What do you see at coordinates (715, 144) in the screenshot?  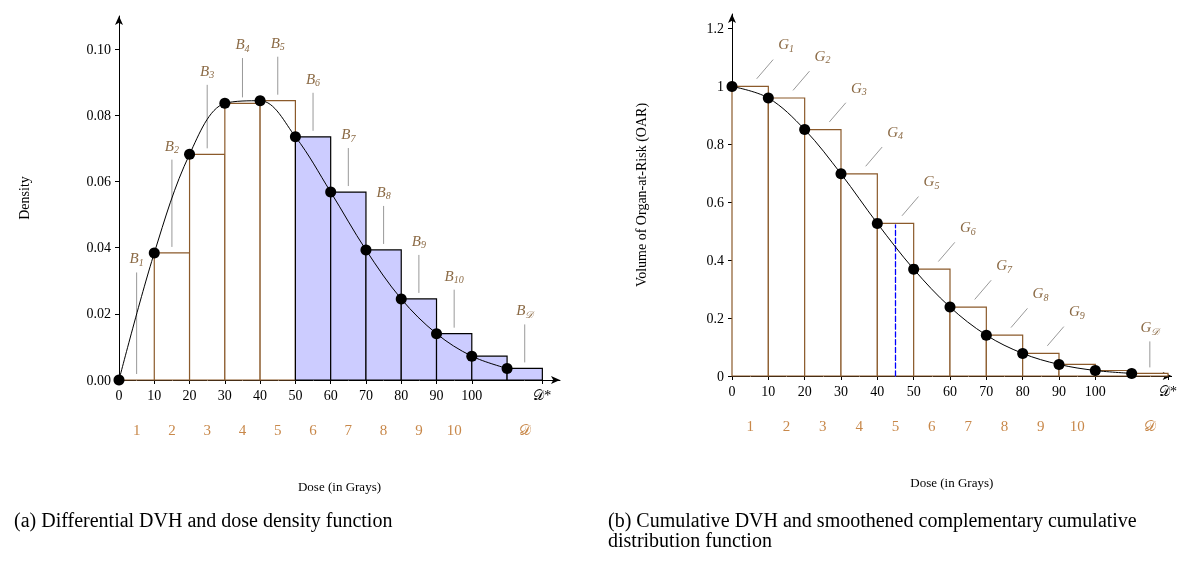 I see `y-tick-label: 0.8` at bounding box center [715, 144].